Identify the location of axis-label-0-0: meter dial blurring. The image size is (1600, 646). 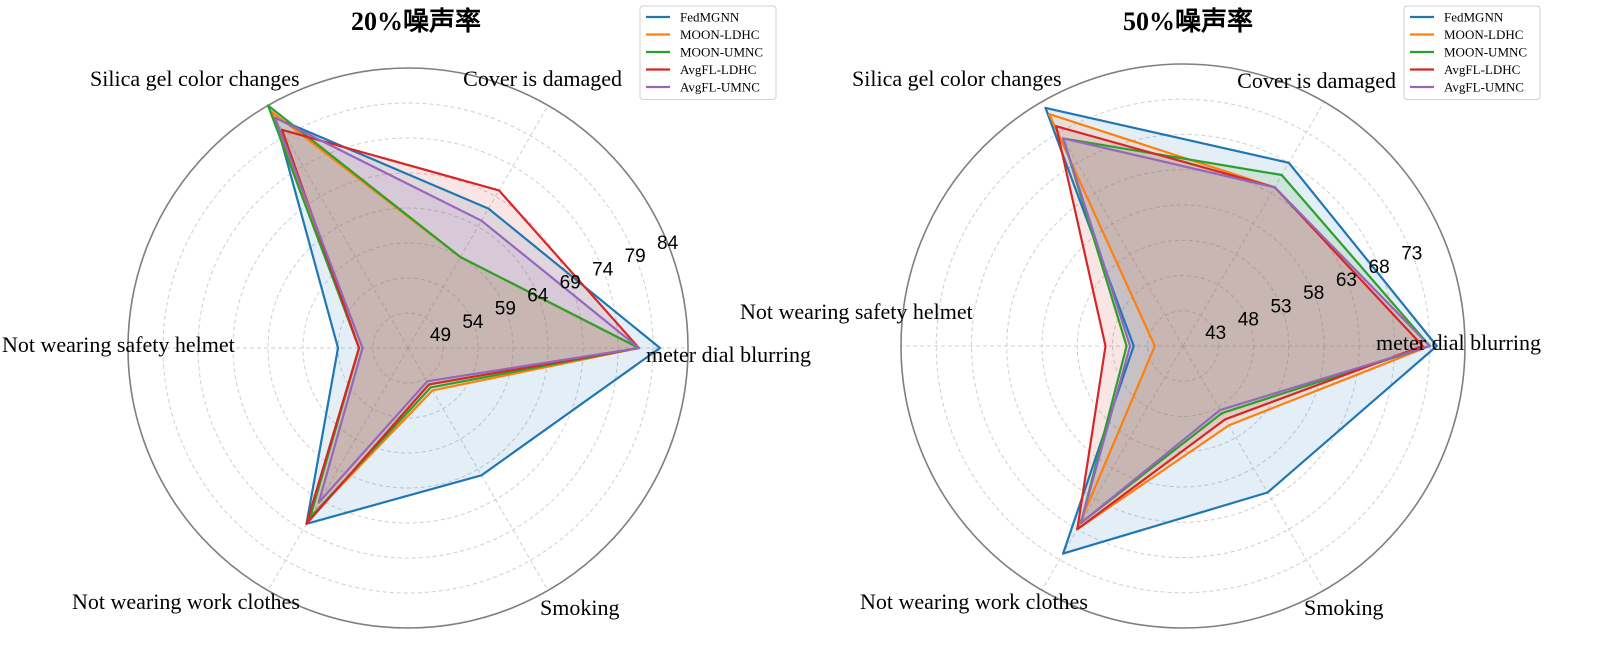
(728, 354).